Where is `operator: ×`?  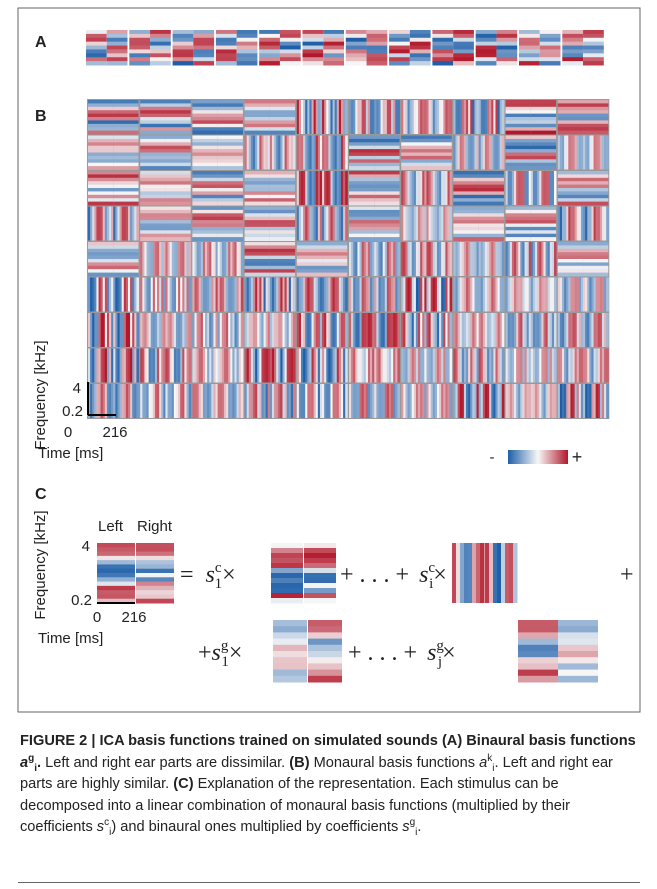 operator: × is located at coordinates (236, 653).